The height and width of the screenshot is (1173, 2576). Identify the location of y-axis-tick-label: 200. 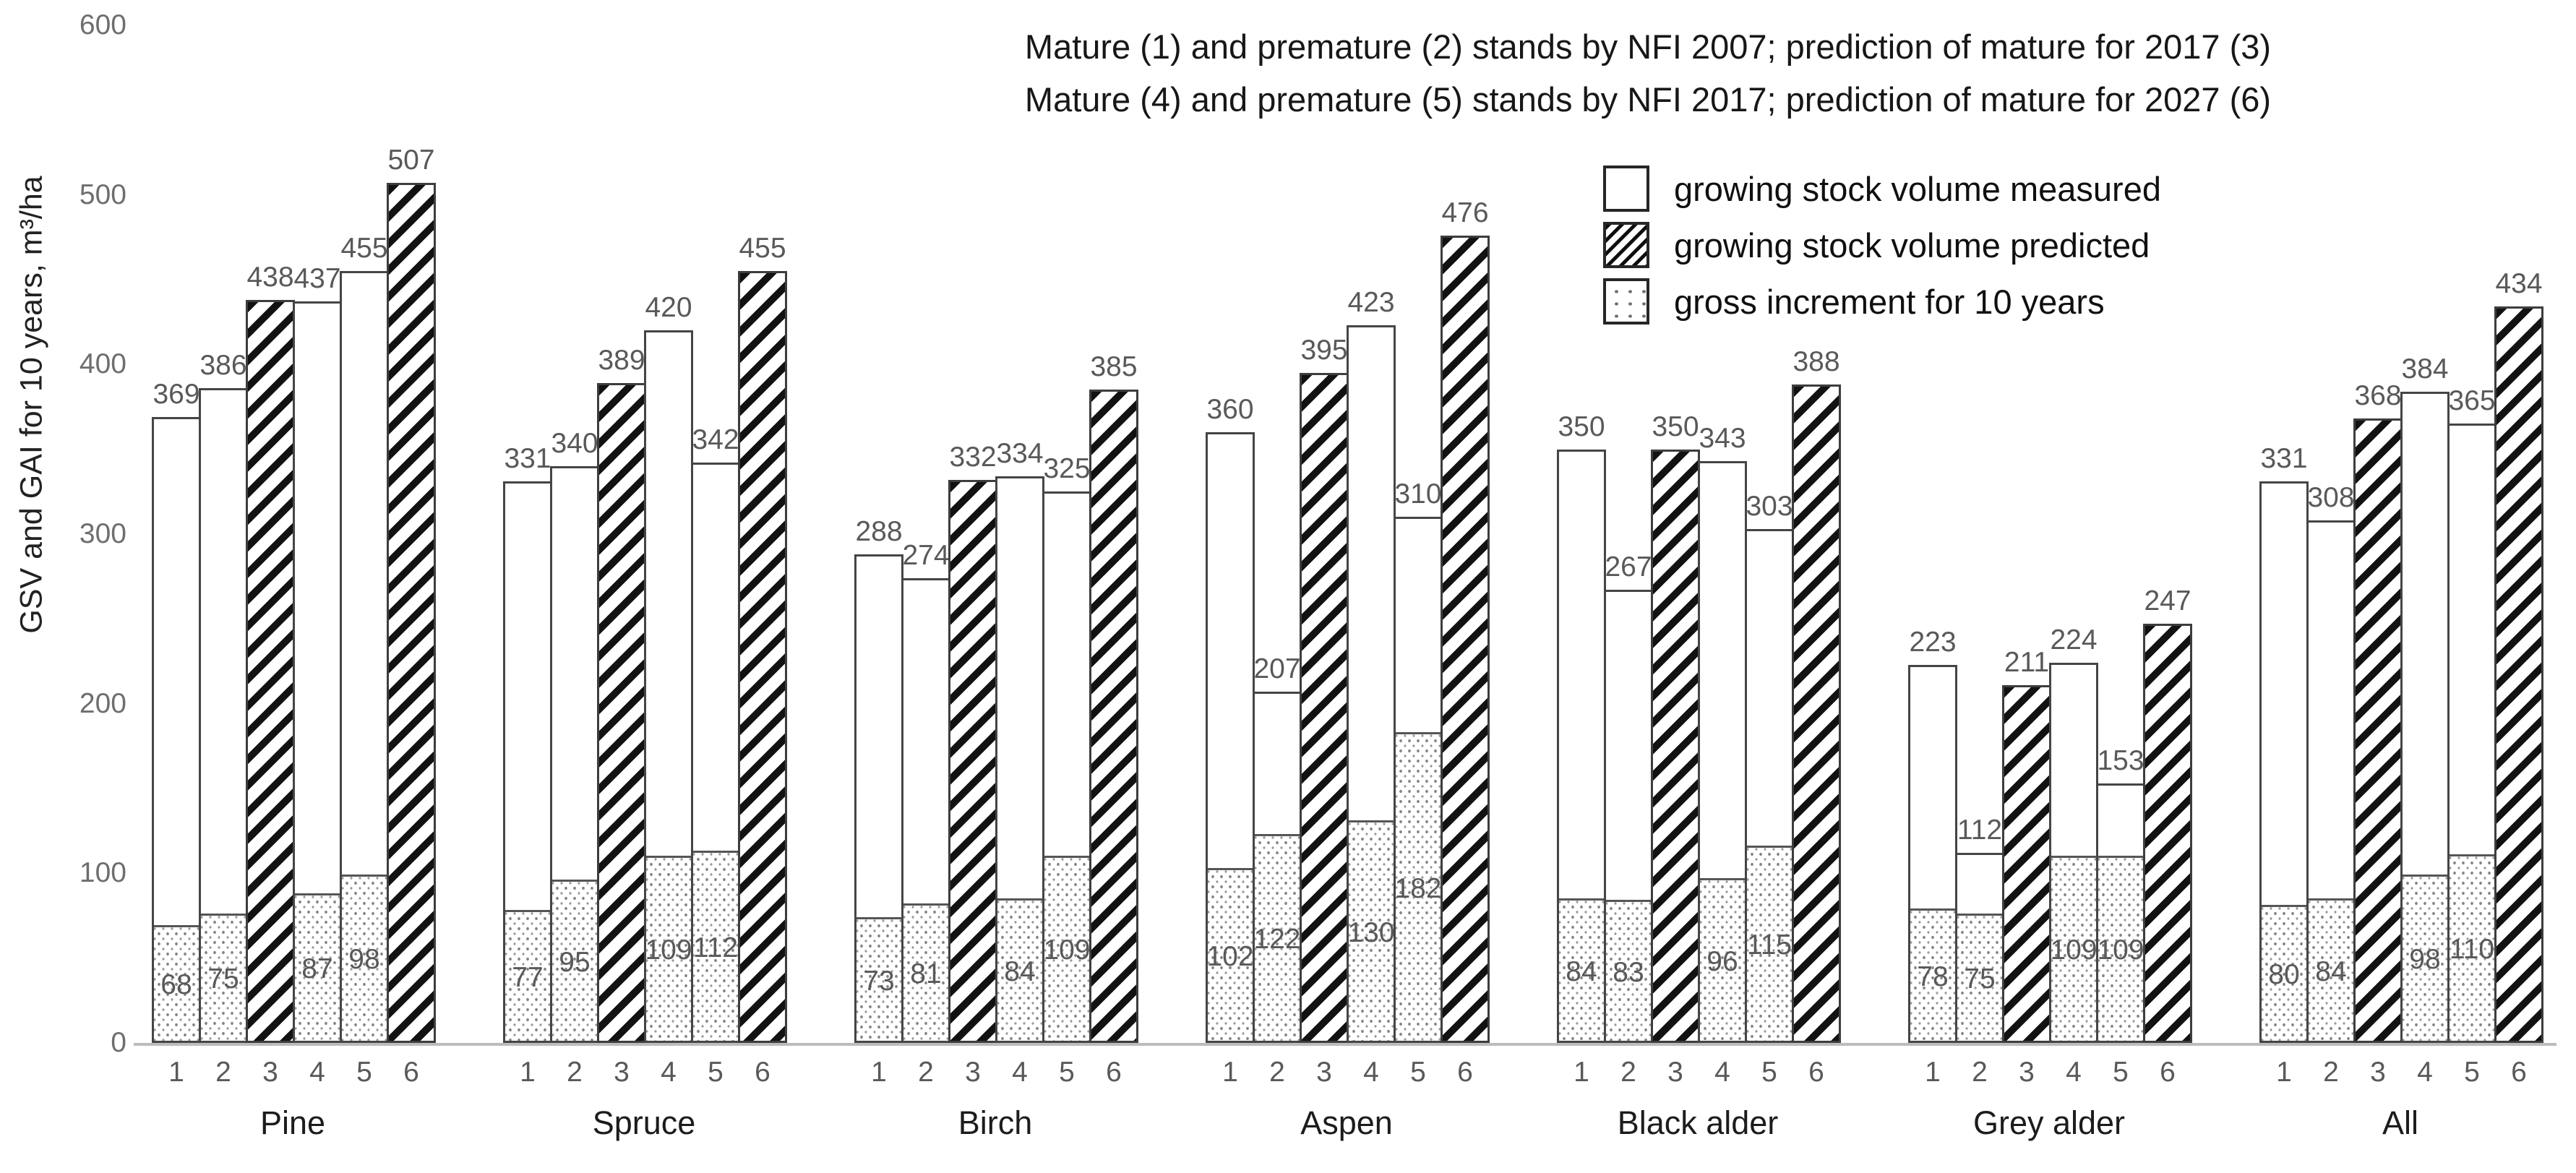
(103, 703).